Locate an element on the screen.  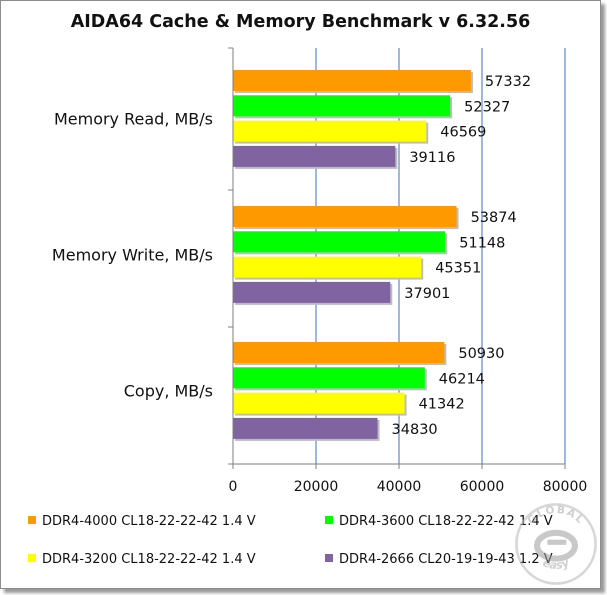
legend-item: DDR4-3200 CL18-22-22-42 1.4 V is located at coordinates (142, 560).